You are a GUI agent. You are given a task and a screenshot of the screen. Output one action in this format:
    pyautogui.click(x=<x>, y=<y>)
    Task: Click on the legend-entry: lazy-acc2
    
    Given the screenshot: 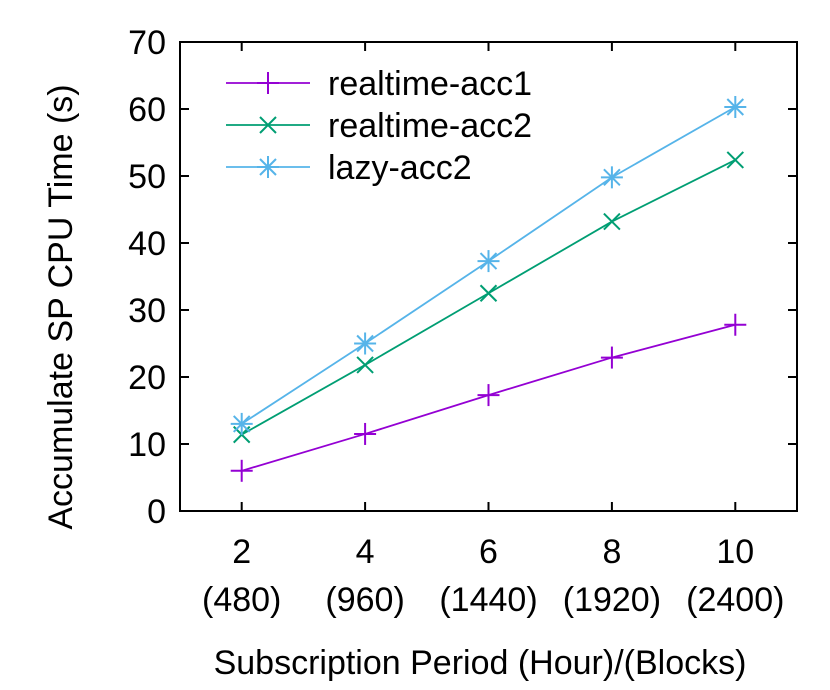 What is the action you would take?
    pyautogui.click(x=349, y=168)
    